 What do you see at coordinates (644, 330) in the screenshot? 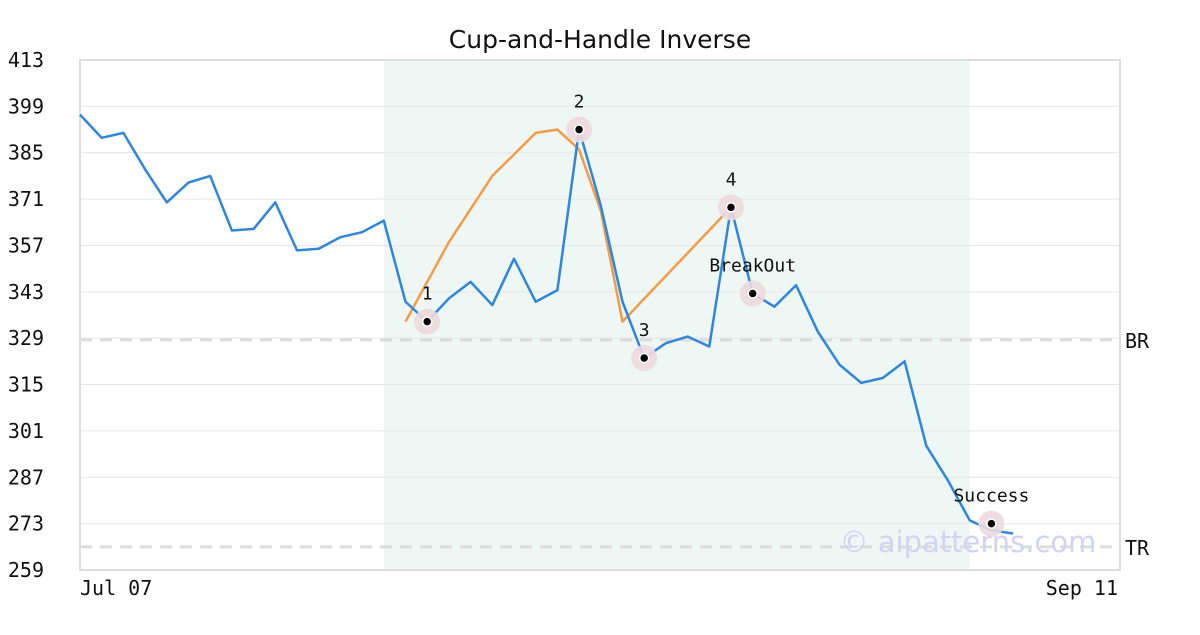
I see `annotation-label: 3` at bounding box center [644, 330].